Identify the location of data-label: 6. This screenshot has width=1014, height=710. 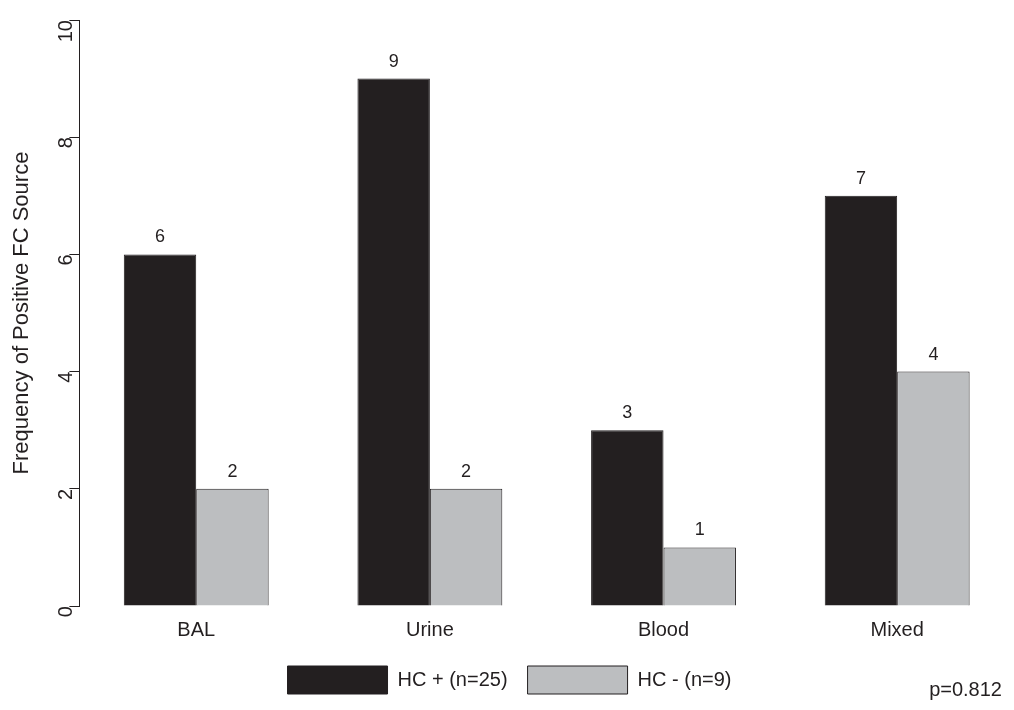
(160, 236).